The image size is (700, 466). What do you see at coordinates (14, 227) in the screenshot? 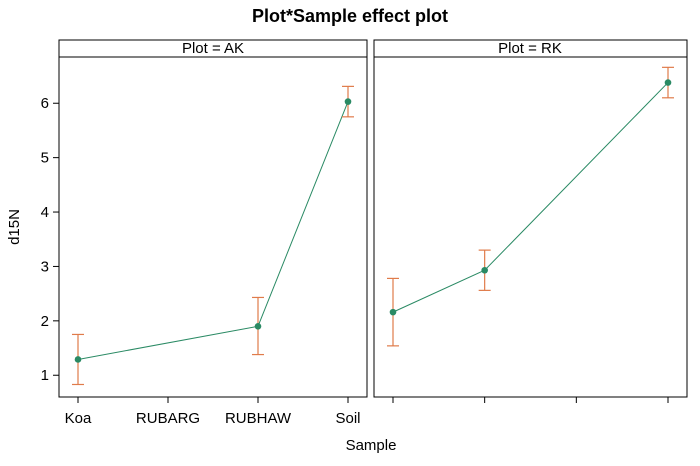
I see `y-axis-label: d15N` at bounding box center [14, 227].